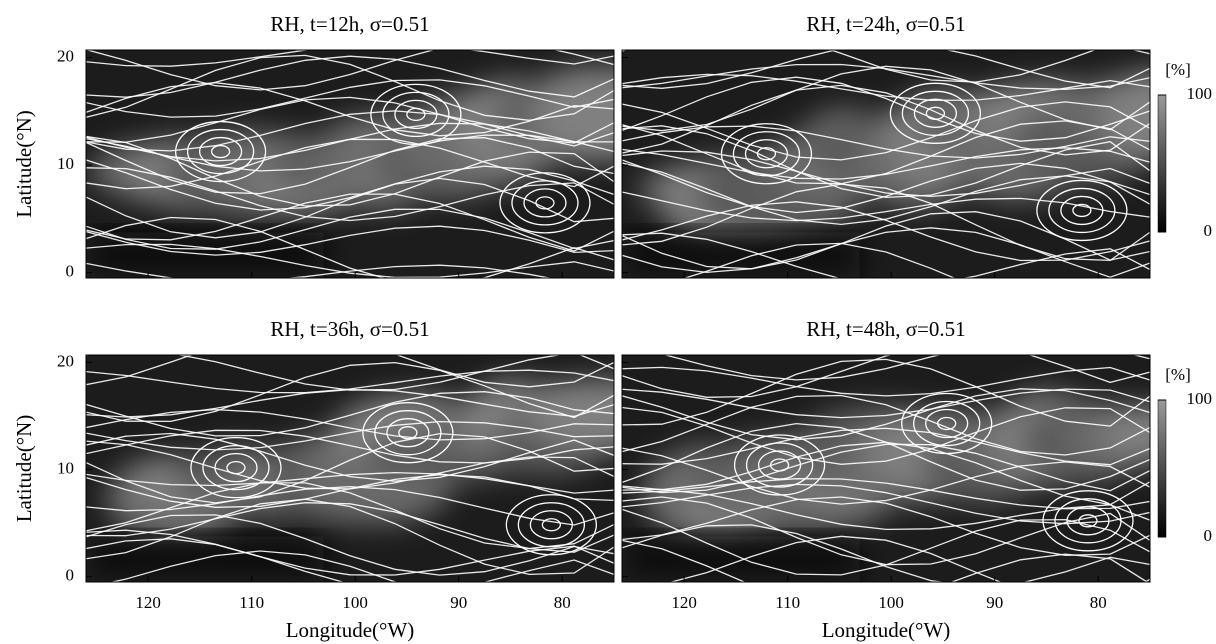  What do you see at coordinates (1208, 535) in the screenshot?
I see `colorbar-tick-label: 0` at bounding box center [1208, 535].